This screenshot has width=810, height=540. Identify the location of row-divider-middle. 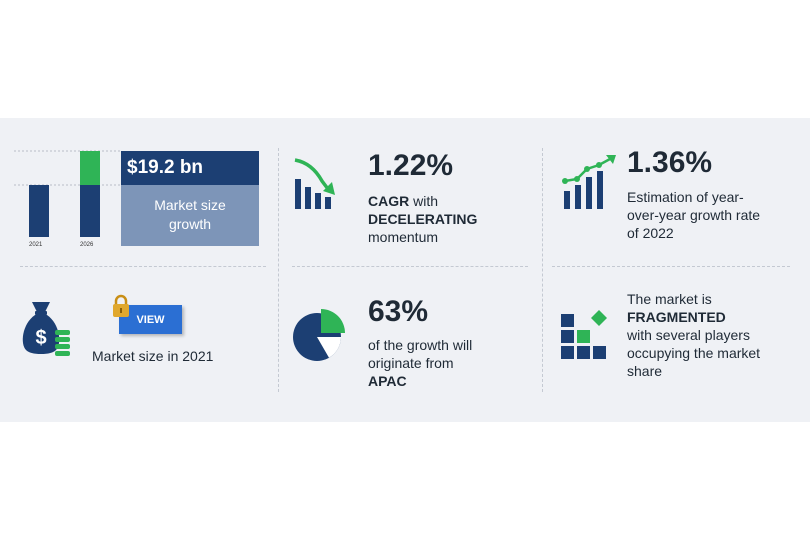
(410, 266).